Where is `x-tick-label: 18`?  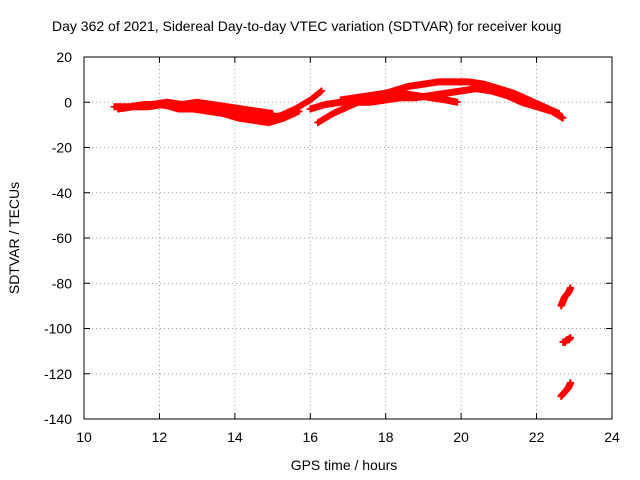 x-tick-label: 18 is located at coordinates (386, 437).